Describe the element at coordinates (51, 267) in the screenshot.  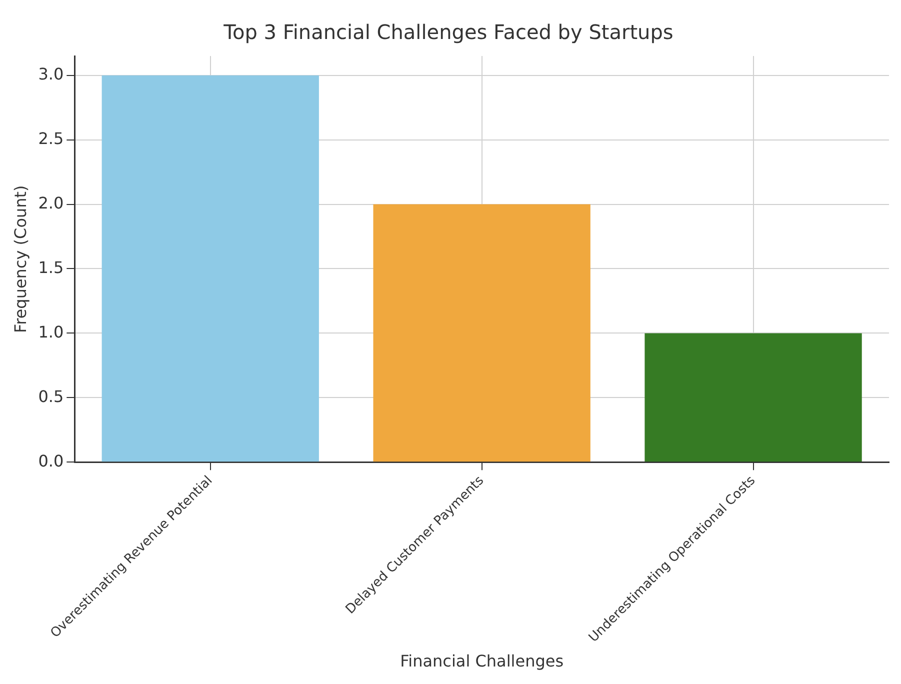
I see `y-tick-label: 1.5` at that location.